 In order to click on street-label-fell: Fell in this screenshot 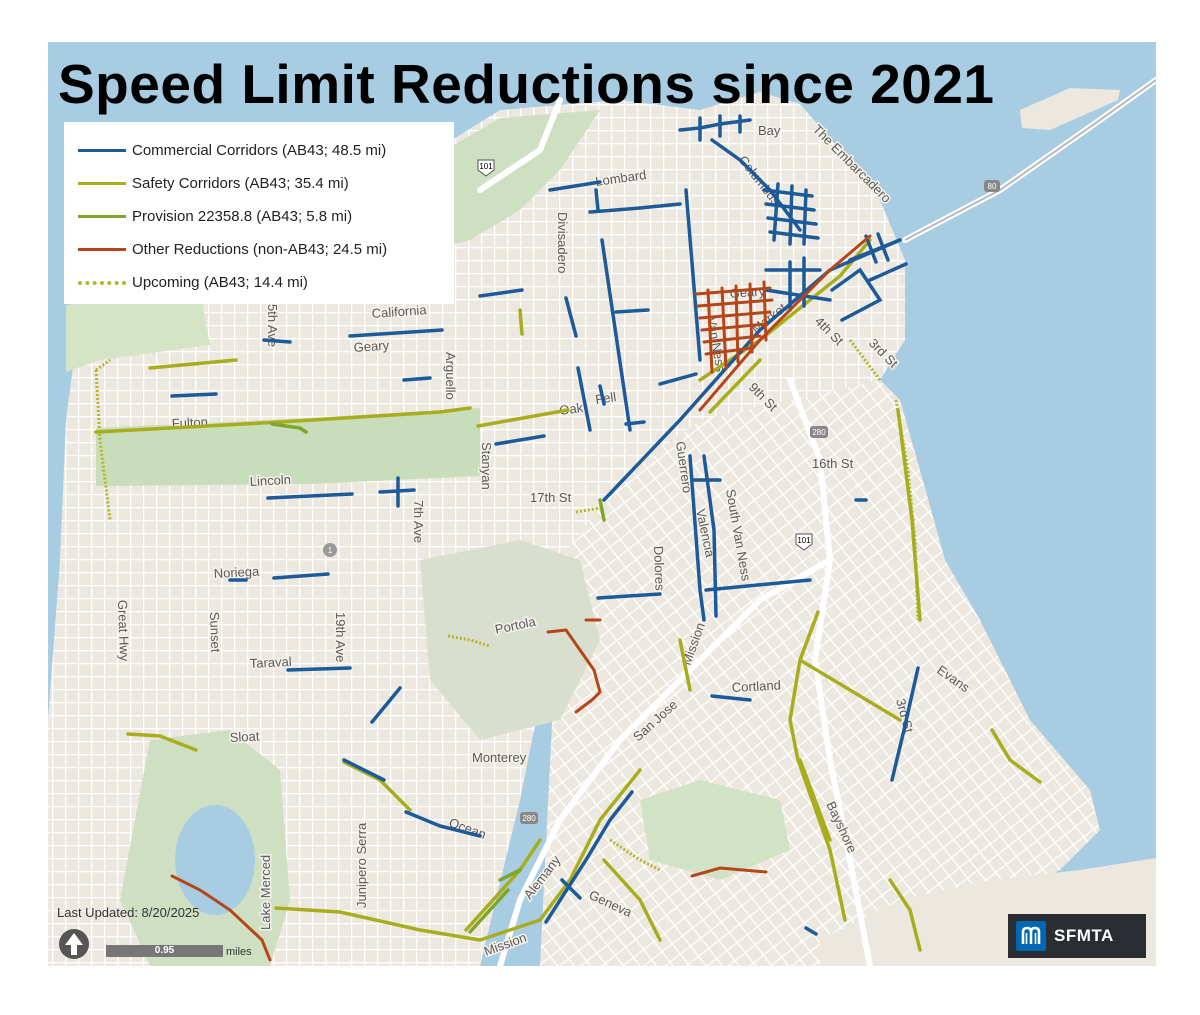, I will do `click(605, 398)`.